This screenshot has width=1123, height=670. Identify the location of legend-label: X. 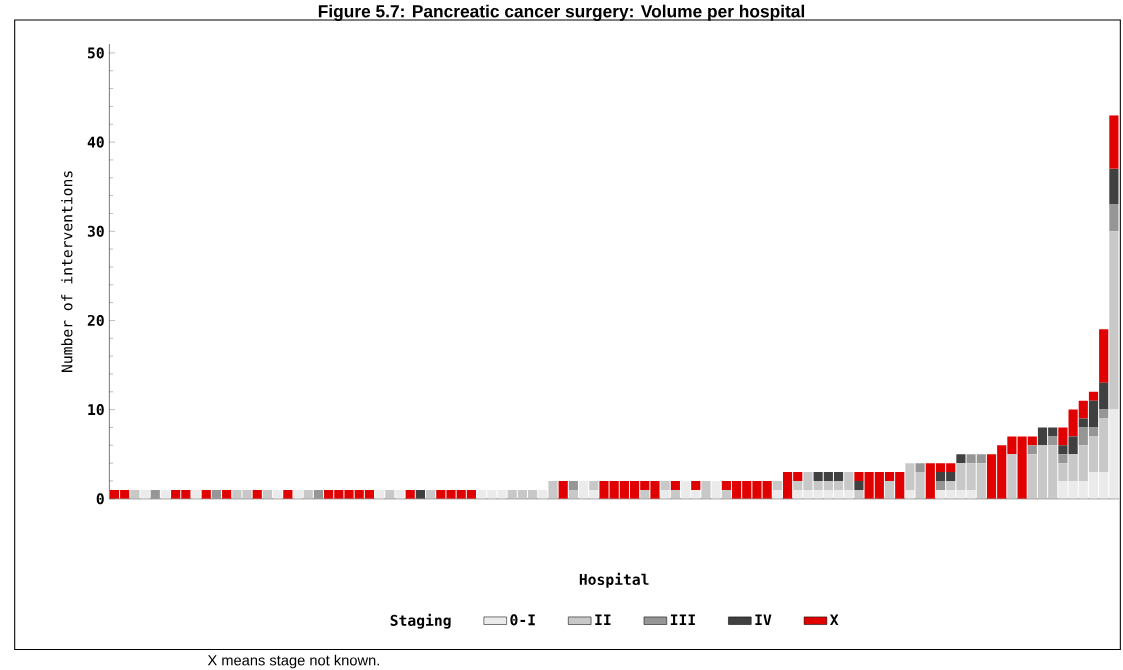
(834, 620).